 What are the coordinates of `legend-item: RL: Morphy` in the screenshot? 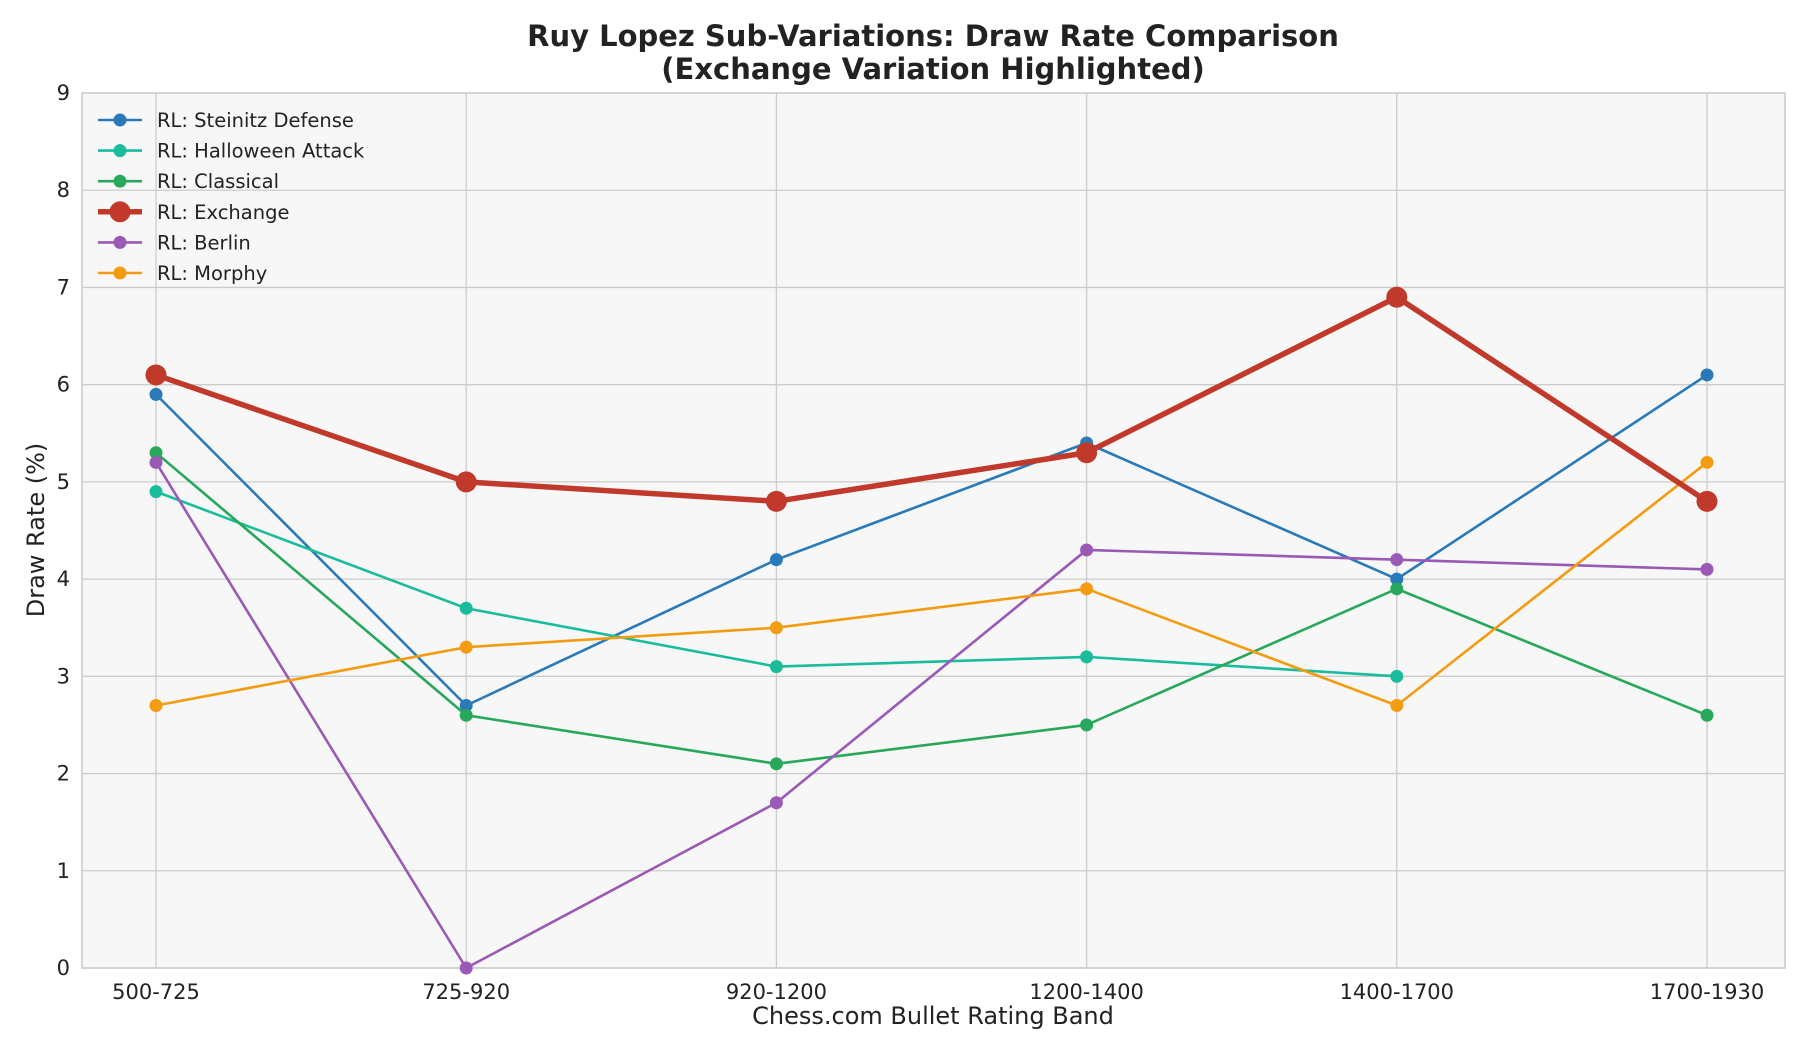 It's located at (182, 273).